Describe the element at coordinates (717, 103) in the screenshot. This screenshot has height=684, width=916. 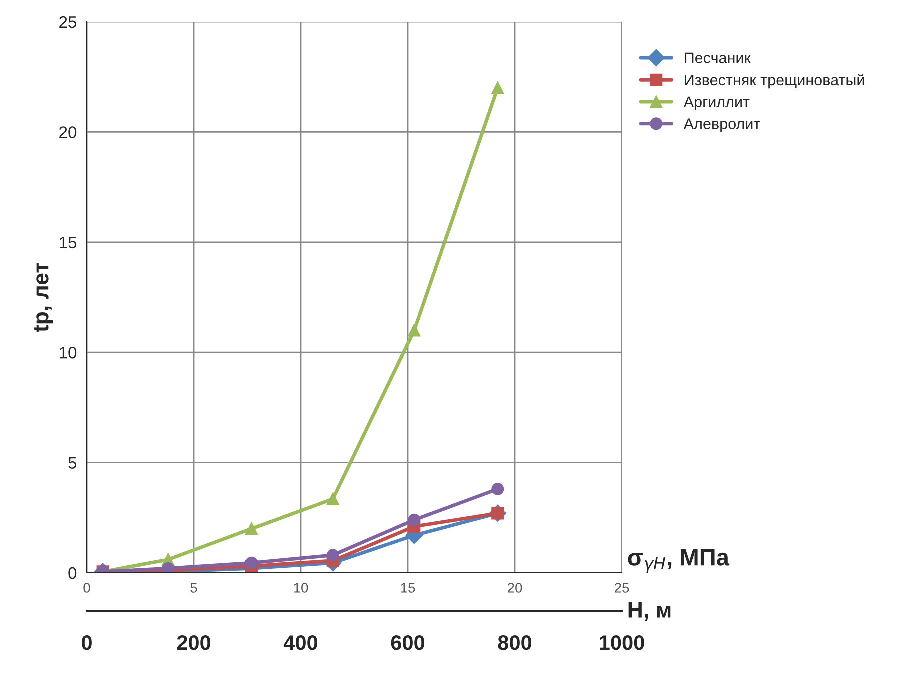
I see `legend-label: Аргиллит` at that location.